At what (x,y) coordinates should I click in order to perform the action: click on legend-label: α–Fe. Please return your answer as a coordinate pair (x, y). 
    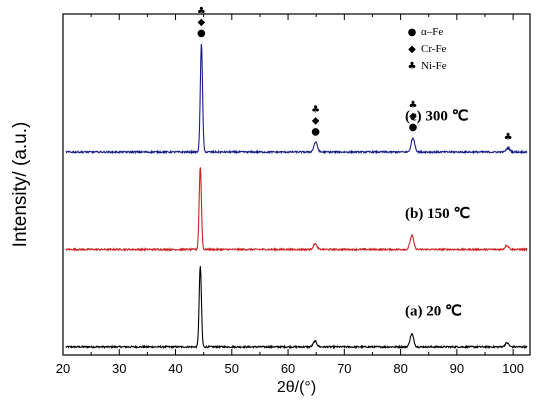
    Looking at the image, I should click on (432, 32).